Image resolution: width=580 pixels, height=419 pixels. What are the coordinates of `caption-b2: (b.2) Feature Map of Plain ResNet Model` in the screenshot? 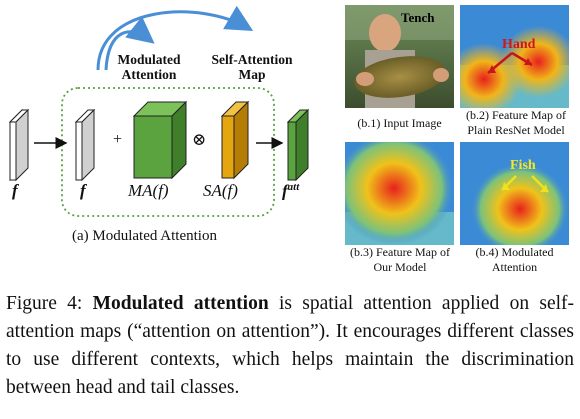 It's located at (516, 122).